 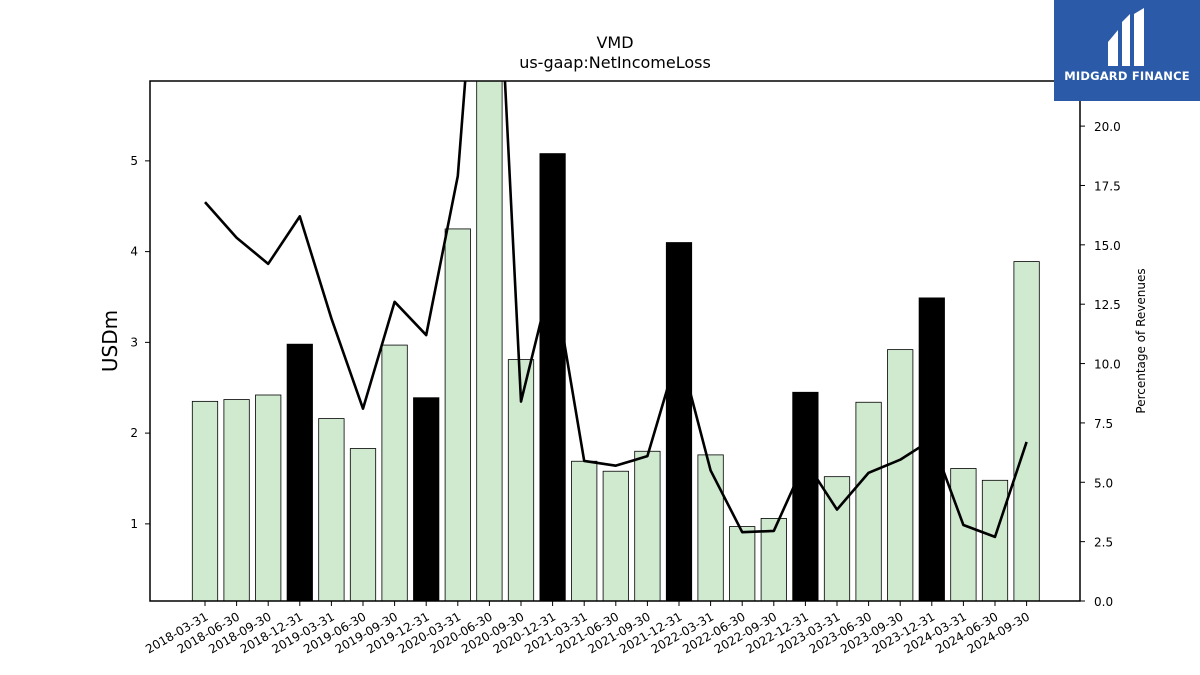 What do you see at coordinates (134, 433) in the screenshot?
I see `y-tick-label: 2` at bounding box center [134, 433].